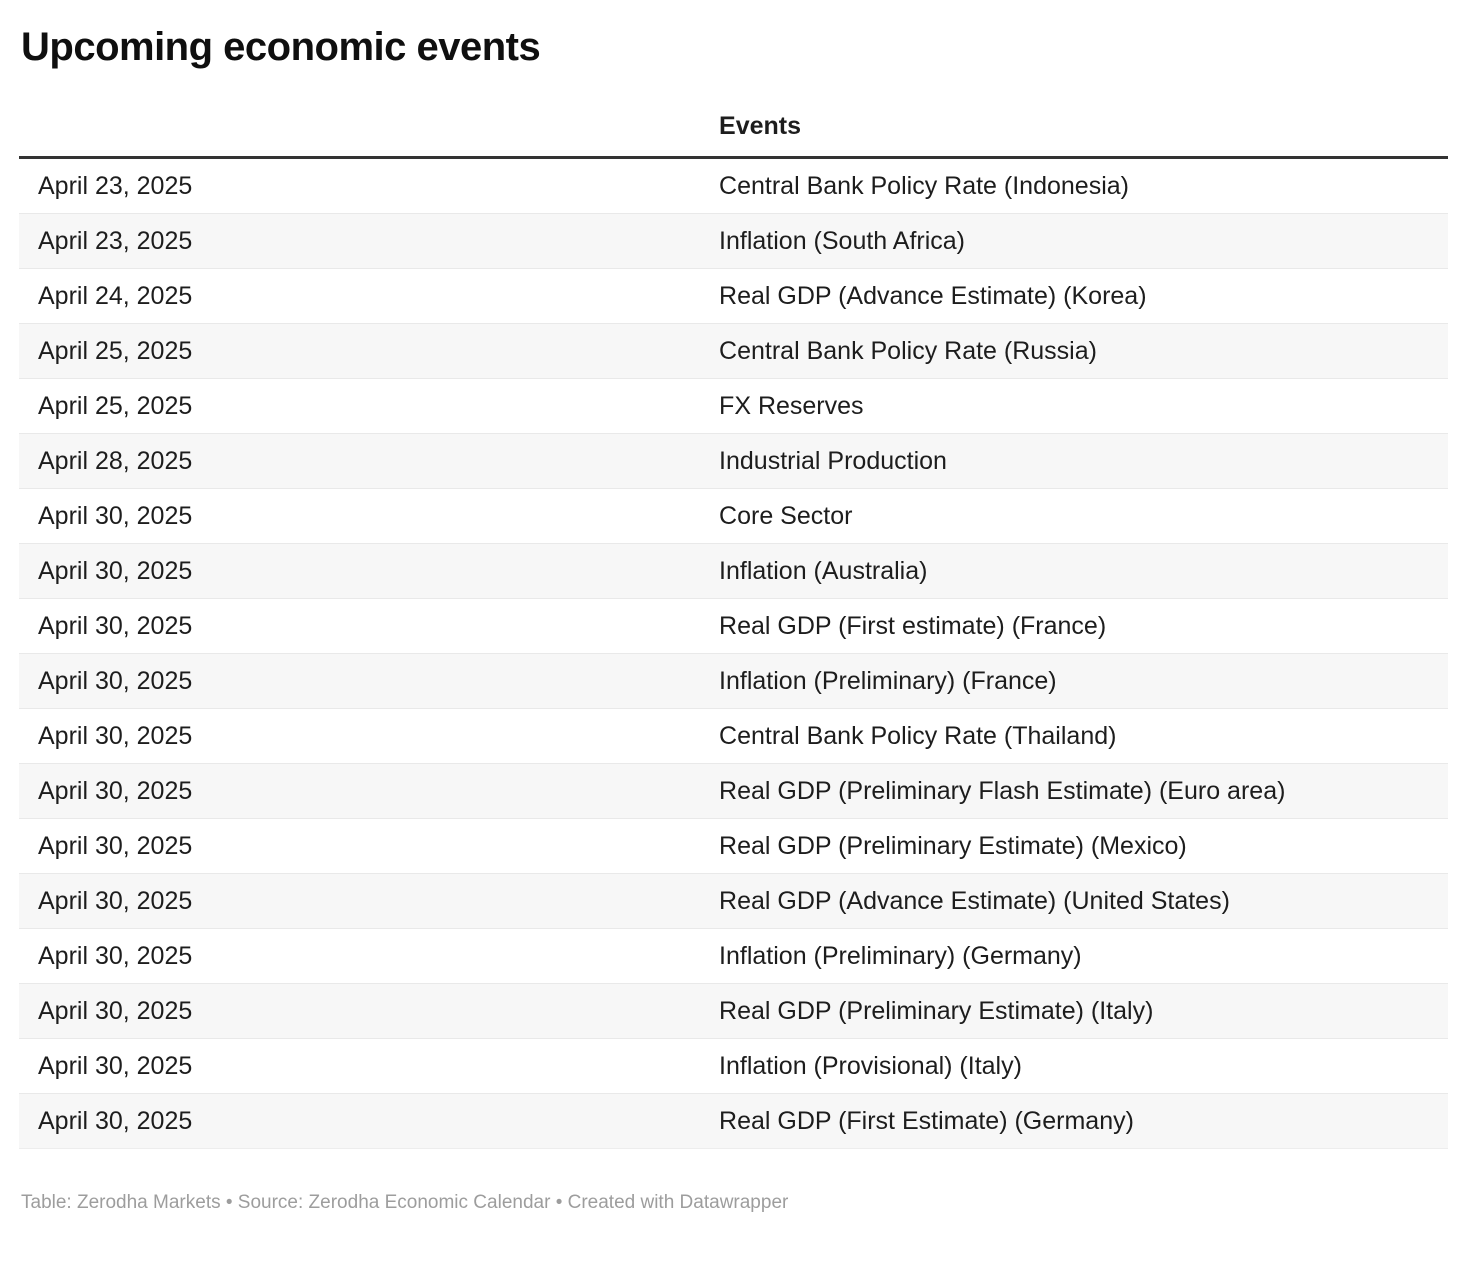 This screenshot has height=1262, width=1468. What do you see at coordinates (115, 461) in the screenshot?
I see `date-cell: April 28, 2025` at bounding box center [115, 461].